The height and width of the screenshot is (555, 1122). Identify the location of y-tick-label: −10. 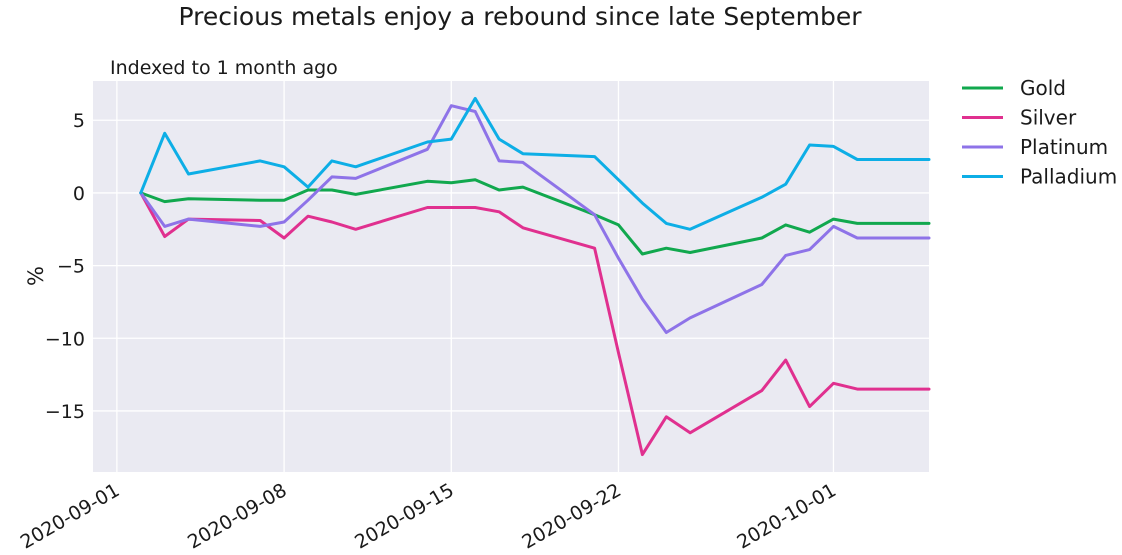
(65, 339).